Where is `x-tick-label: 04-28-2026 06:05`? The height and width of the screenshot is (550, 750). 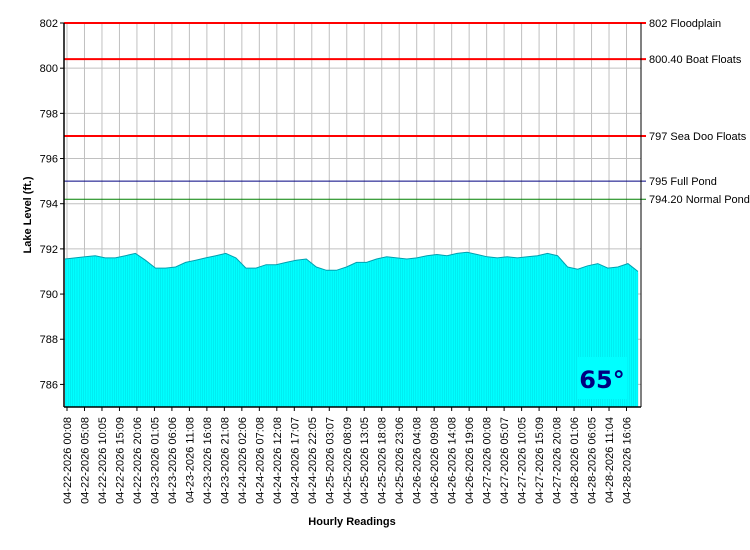
x-tick-label: 04-28-2026 06:05 is located at coordinates (593, 460).